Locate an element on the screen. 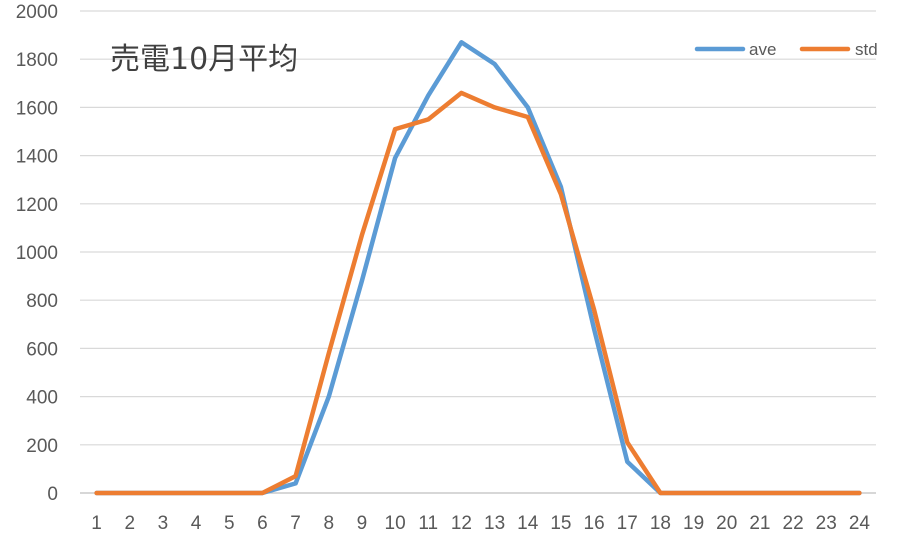  y-tick-label: 1800 is located at coordinates (37, 60).